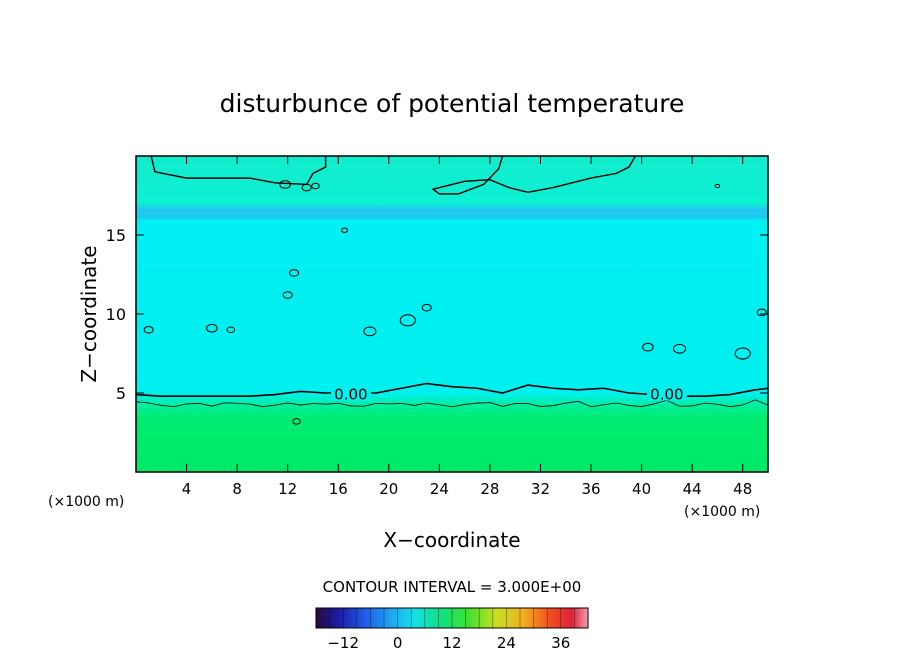 This screenshot has width=904, height=654. I want to click on x-tick-label: 40, so click(641, 489).